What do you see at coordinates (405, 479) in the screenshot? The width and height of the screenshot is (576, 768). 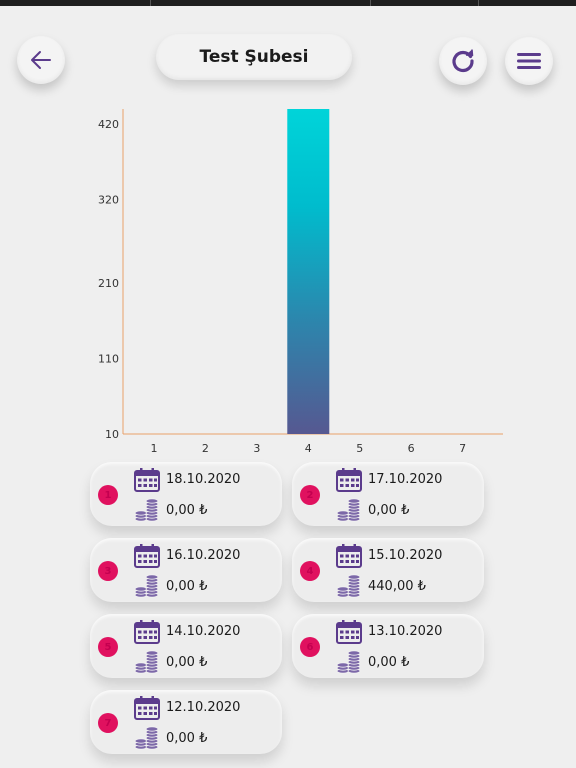 I see `card-date: 17.10.2020` at bounding box center [405, 479].